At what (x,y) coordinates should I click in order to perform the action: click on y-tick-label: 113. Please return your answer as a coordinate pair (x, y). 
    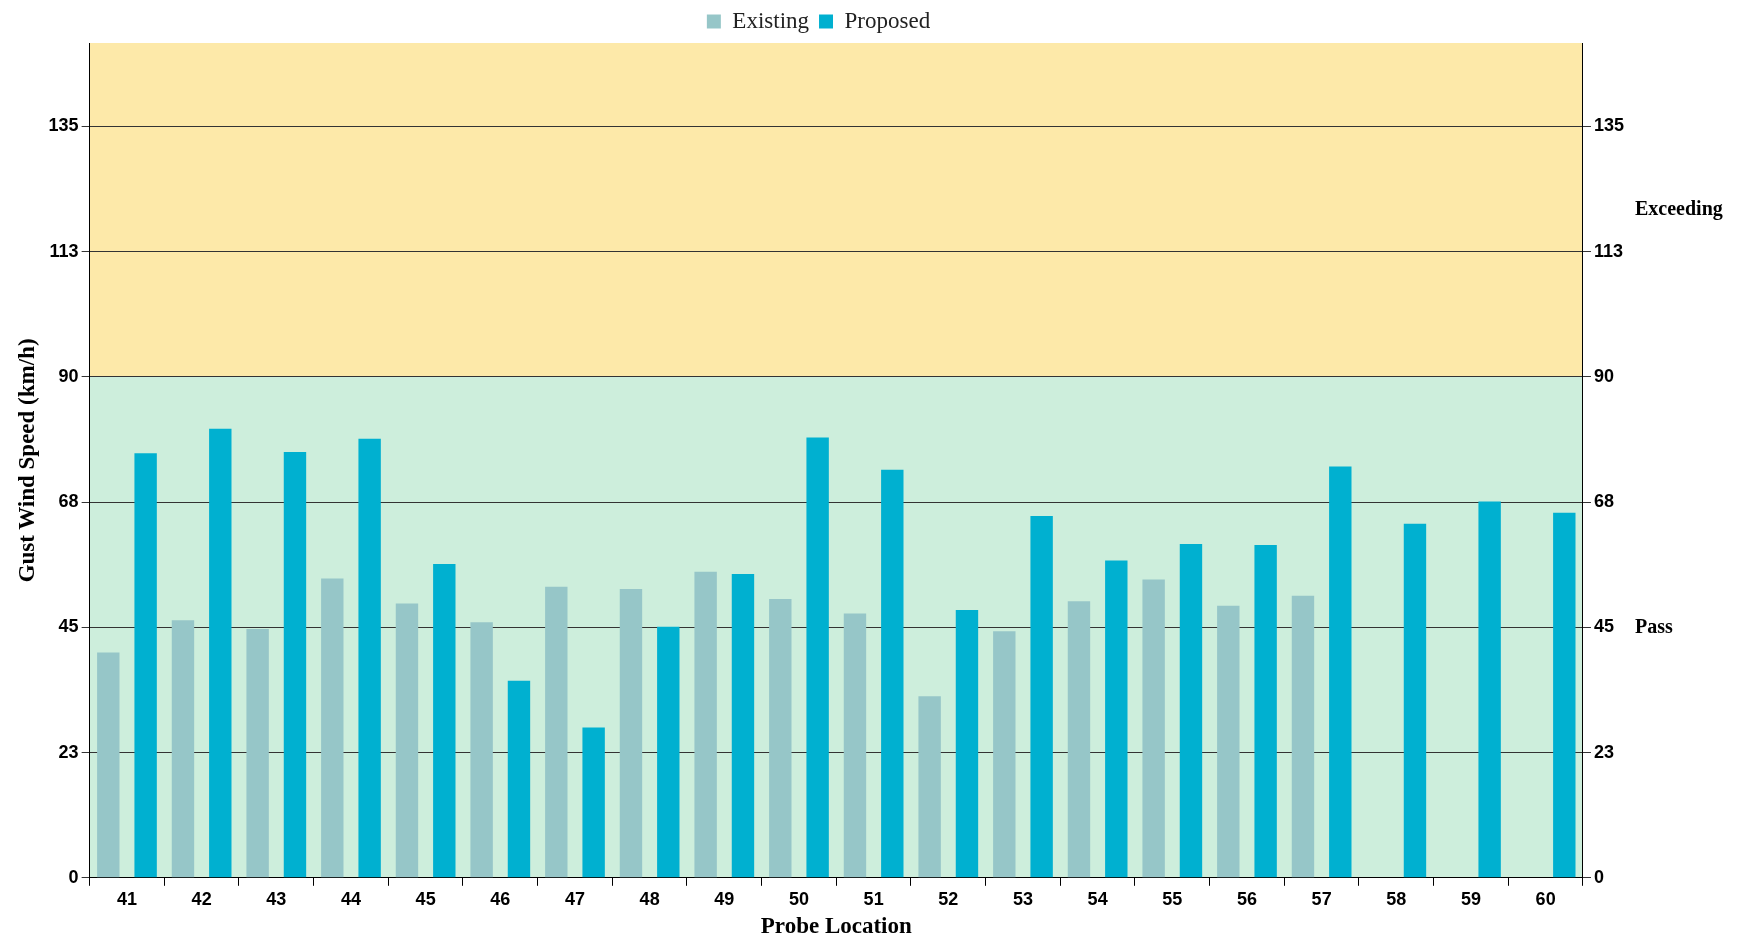
    Looking at the image, I should click on (64, 250).